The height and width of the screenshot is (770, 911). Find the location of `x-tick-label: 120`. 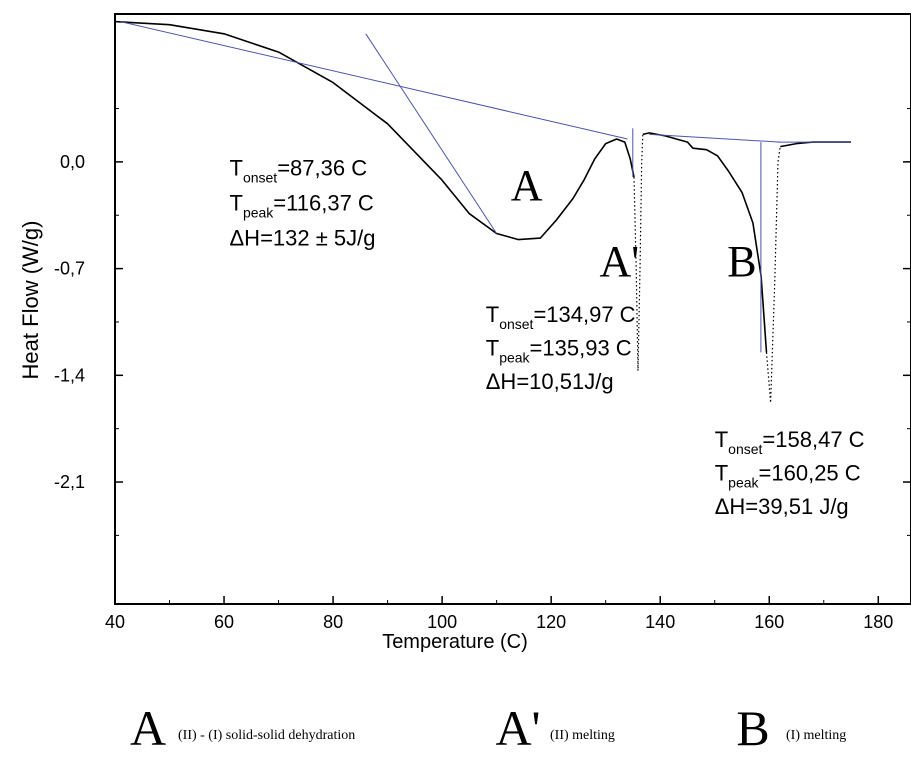

x-tick-label: 120 is located at coordinates (551, 622).